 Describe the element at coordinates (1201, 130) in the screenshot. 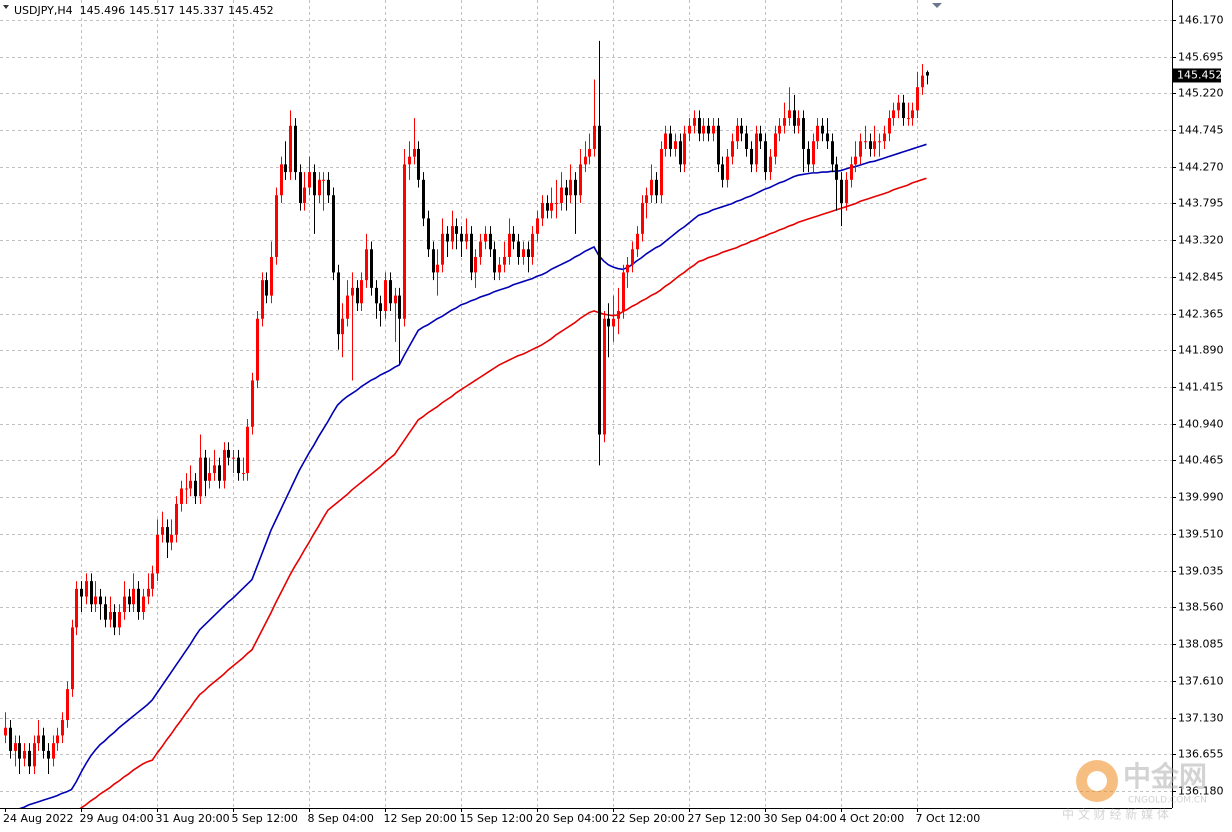

I see `y-tick-label: 144.745` at that location.